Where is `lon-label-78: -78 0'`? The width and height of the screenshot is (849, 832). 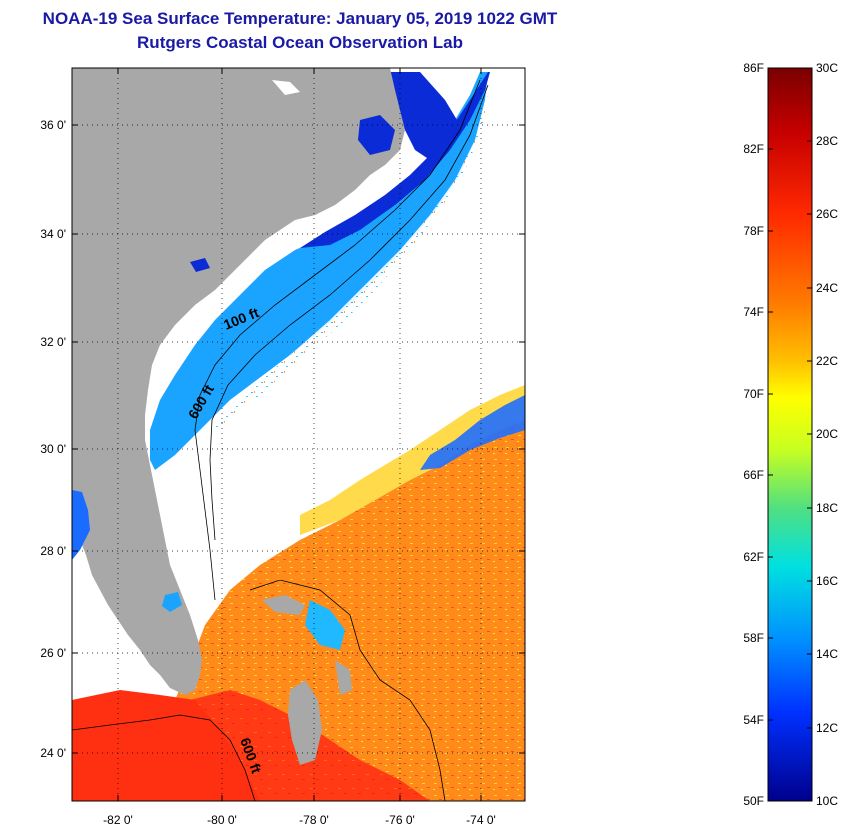
lon-label-78: -78 0' is located at coordinates (314, 820).